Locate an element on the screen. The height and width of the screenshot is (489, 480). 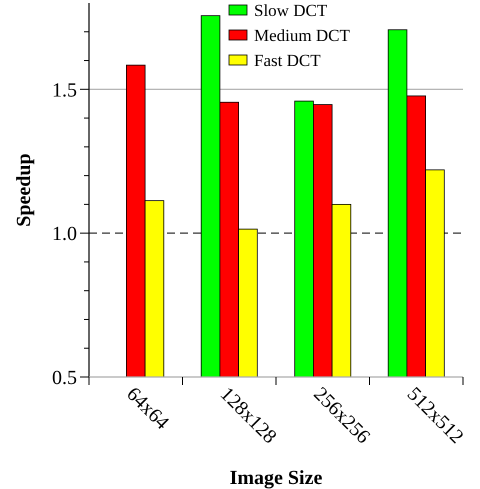
y-tick-label: 1.5 is located at coordinates (64, 90).